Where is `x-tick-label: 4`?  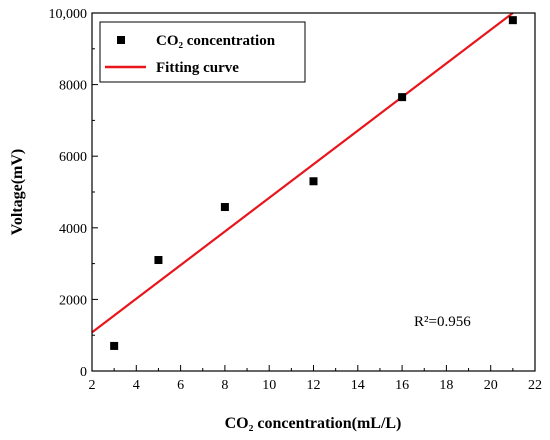 x-tick-label: 4 is located at coordinates (136, 385).